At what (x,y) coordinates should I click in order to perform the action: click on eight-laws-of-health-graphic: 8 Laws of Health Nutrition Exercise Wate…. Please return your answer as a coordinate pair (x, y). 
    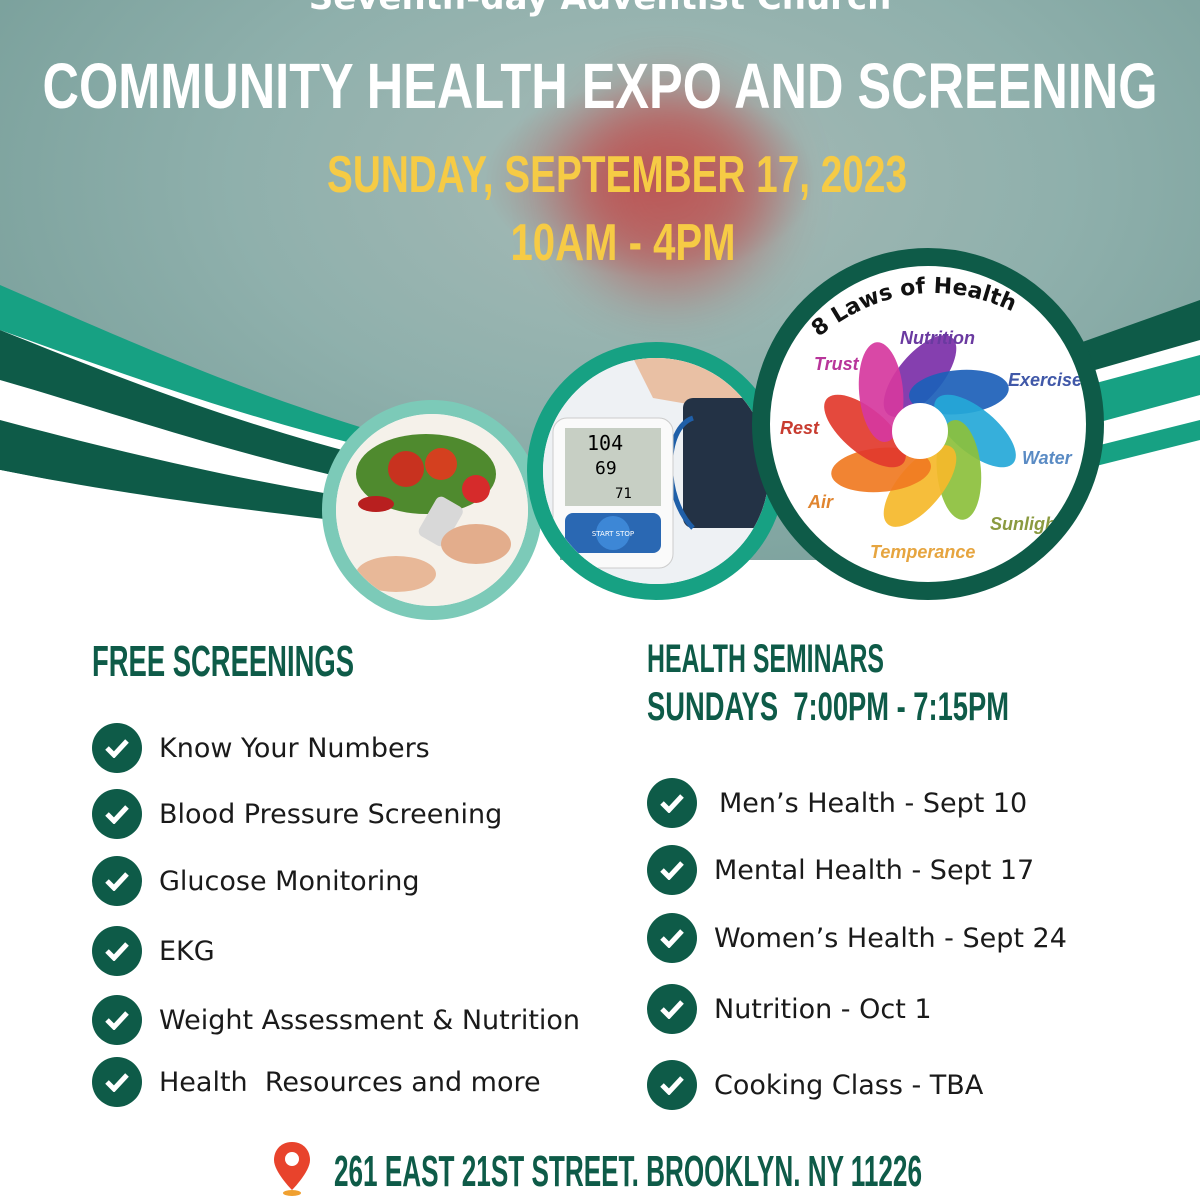
    Looking at the image, I should click on (928, 424).